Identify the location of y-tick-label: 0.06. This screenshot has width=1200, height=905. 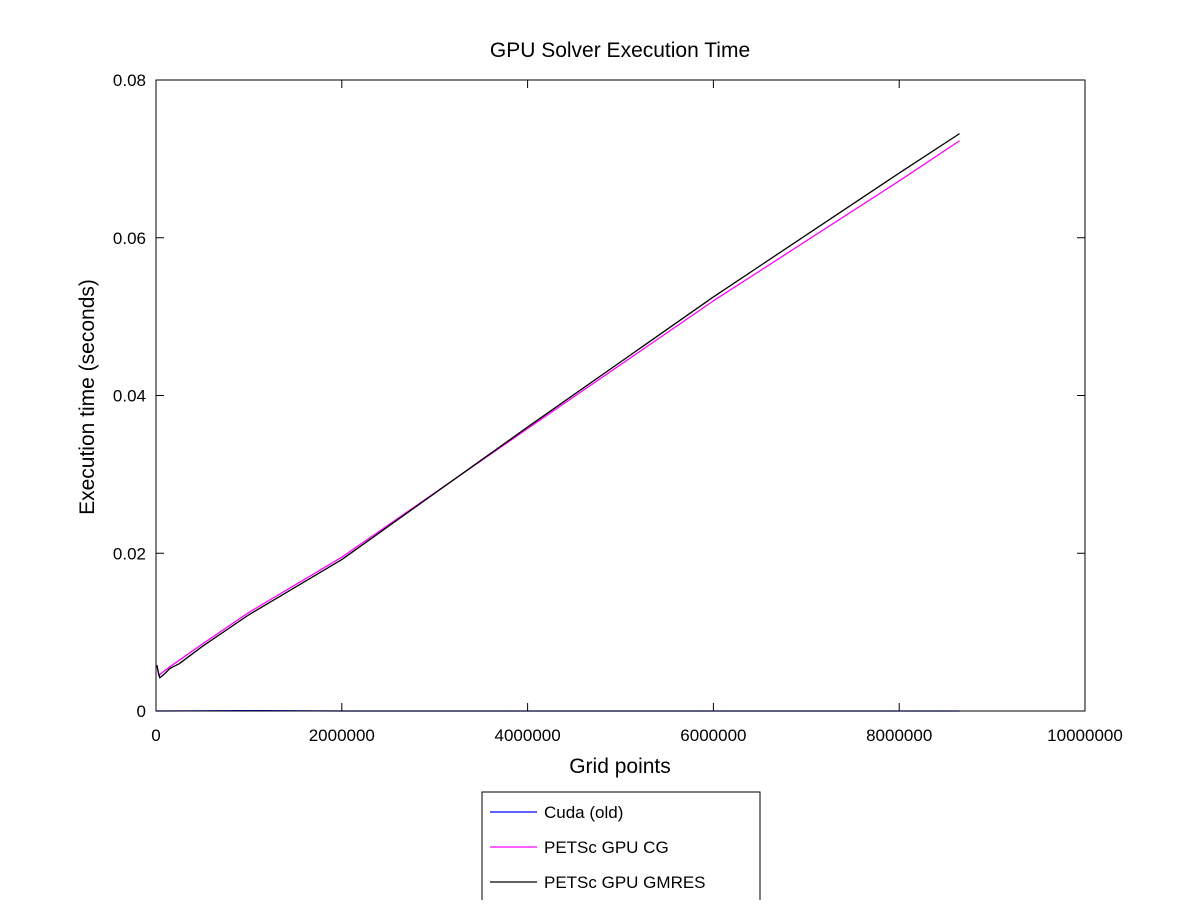
(129, 238).